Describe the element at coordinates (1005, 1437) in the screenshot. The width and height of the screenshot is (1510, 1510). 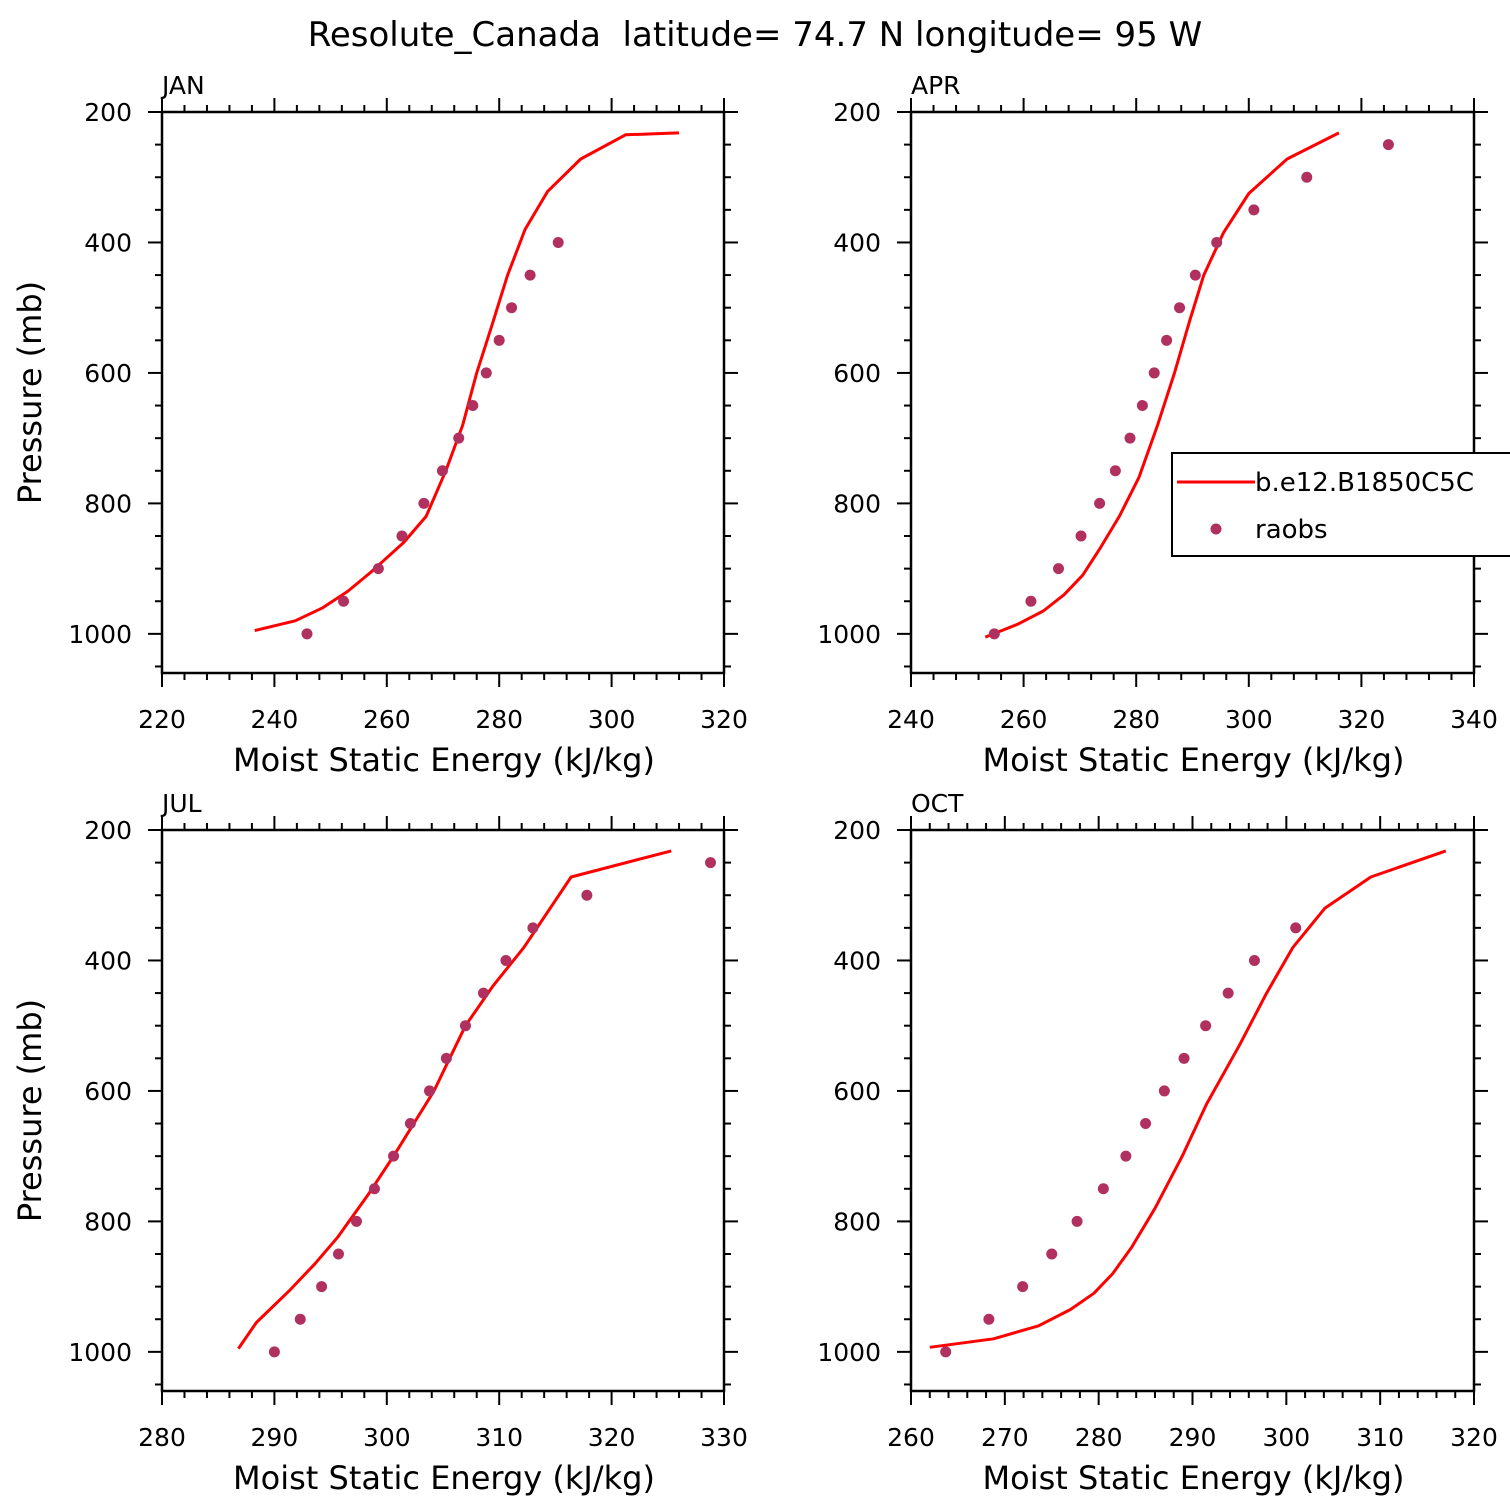
I see `x-tick-label: 270` at that location.